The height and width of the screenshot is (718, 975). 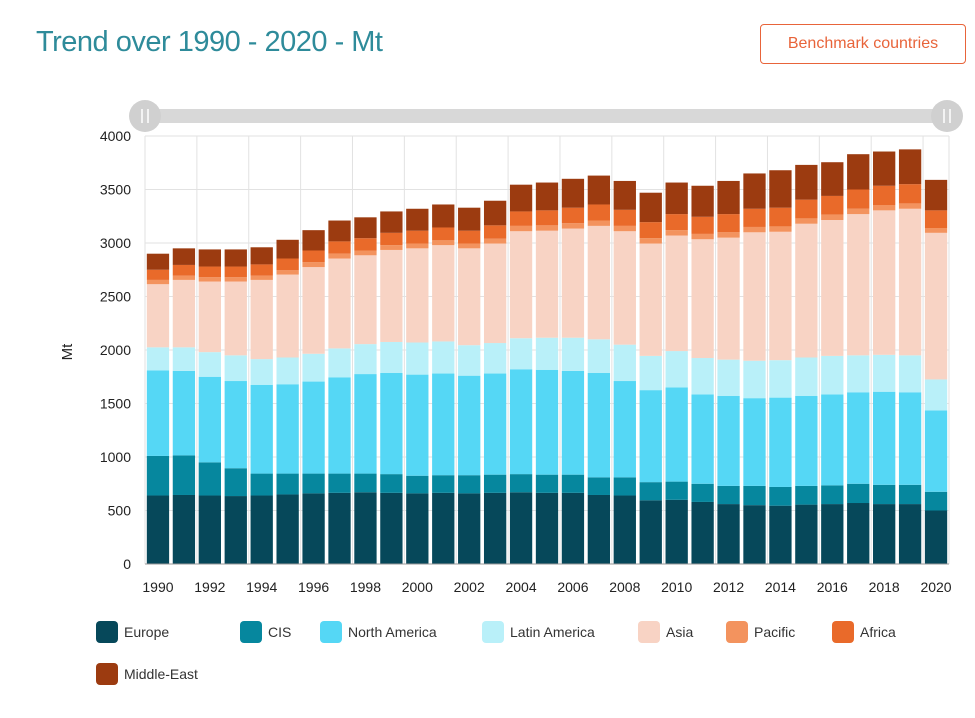 What do you see at coordinates (378, 632) in the screenshot?
I see `legend-item-north-america: North America` at bounding box center [378, 632].